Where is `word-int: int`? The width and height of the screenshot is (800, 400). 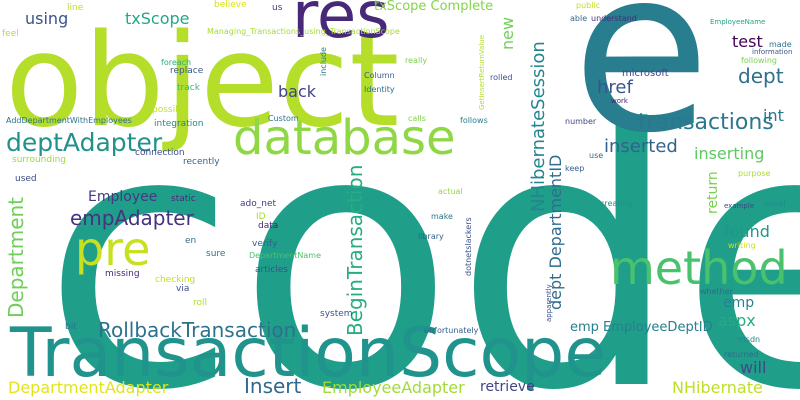
word-int: int is located at coordinates (773, 115).